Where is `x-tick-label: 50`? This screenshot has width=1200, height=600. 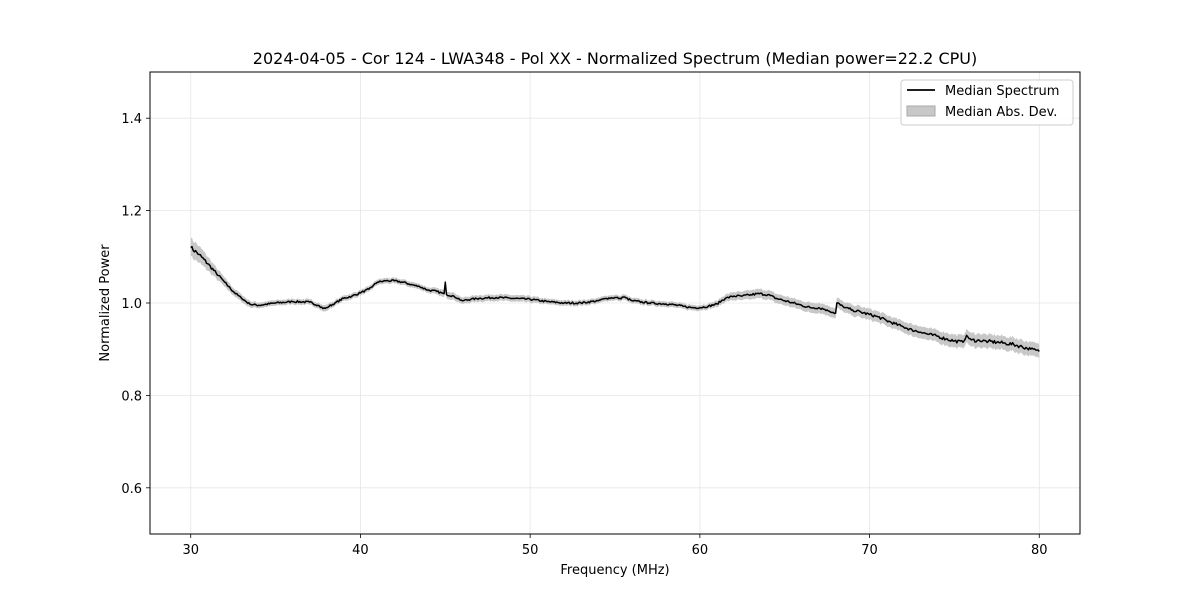 x-tick-label: 50 is located at coordinates (530, 550).